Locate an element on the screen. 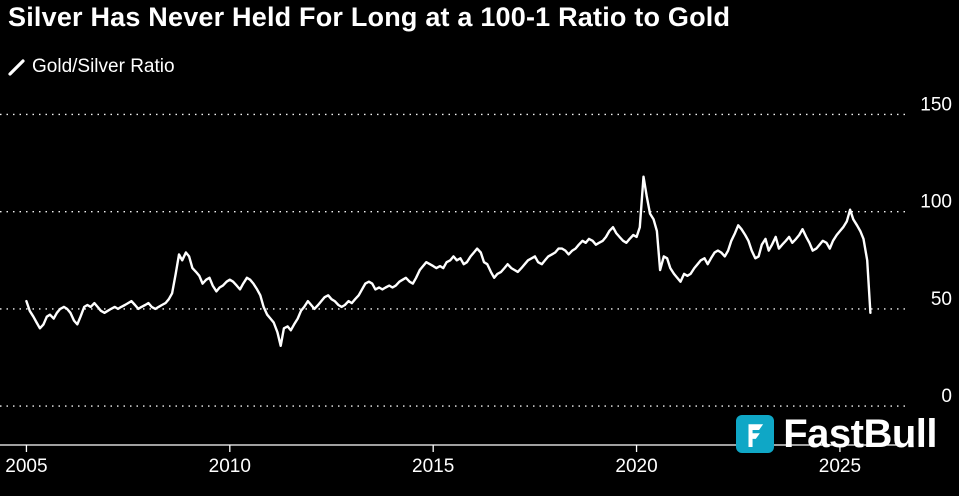  y-axis-label-100: 100 is located at coordinates (936, 202).